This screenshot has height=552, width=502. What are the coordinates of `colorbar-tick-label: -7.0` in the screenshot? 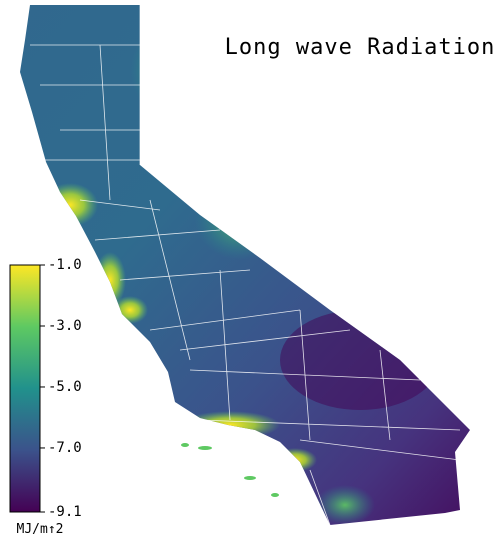 It's located at (65, 448).